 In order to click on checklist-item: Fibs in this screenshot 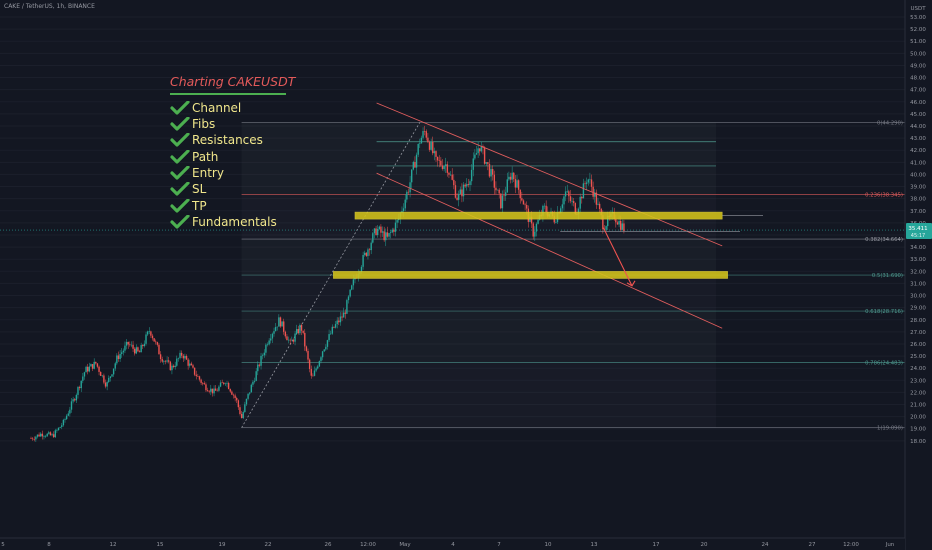, I will do `click(232, 124)`.